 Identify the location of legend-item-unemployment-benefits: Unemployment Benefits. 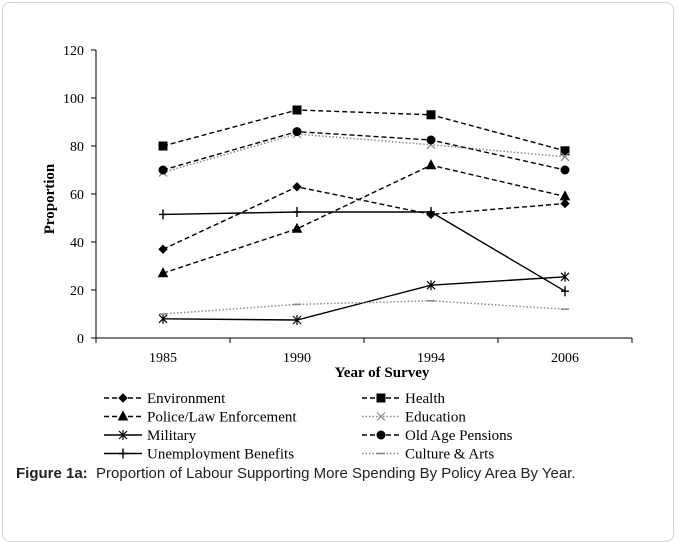
(199, 454).